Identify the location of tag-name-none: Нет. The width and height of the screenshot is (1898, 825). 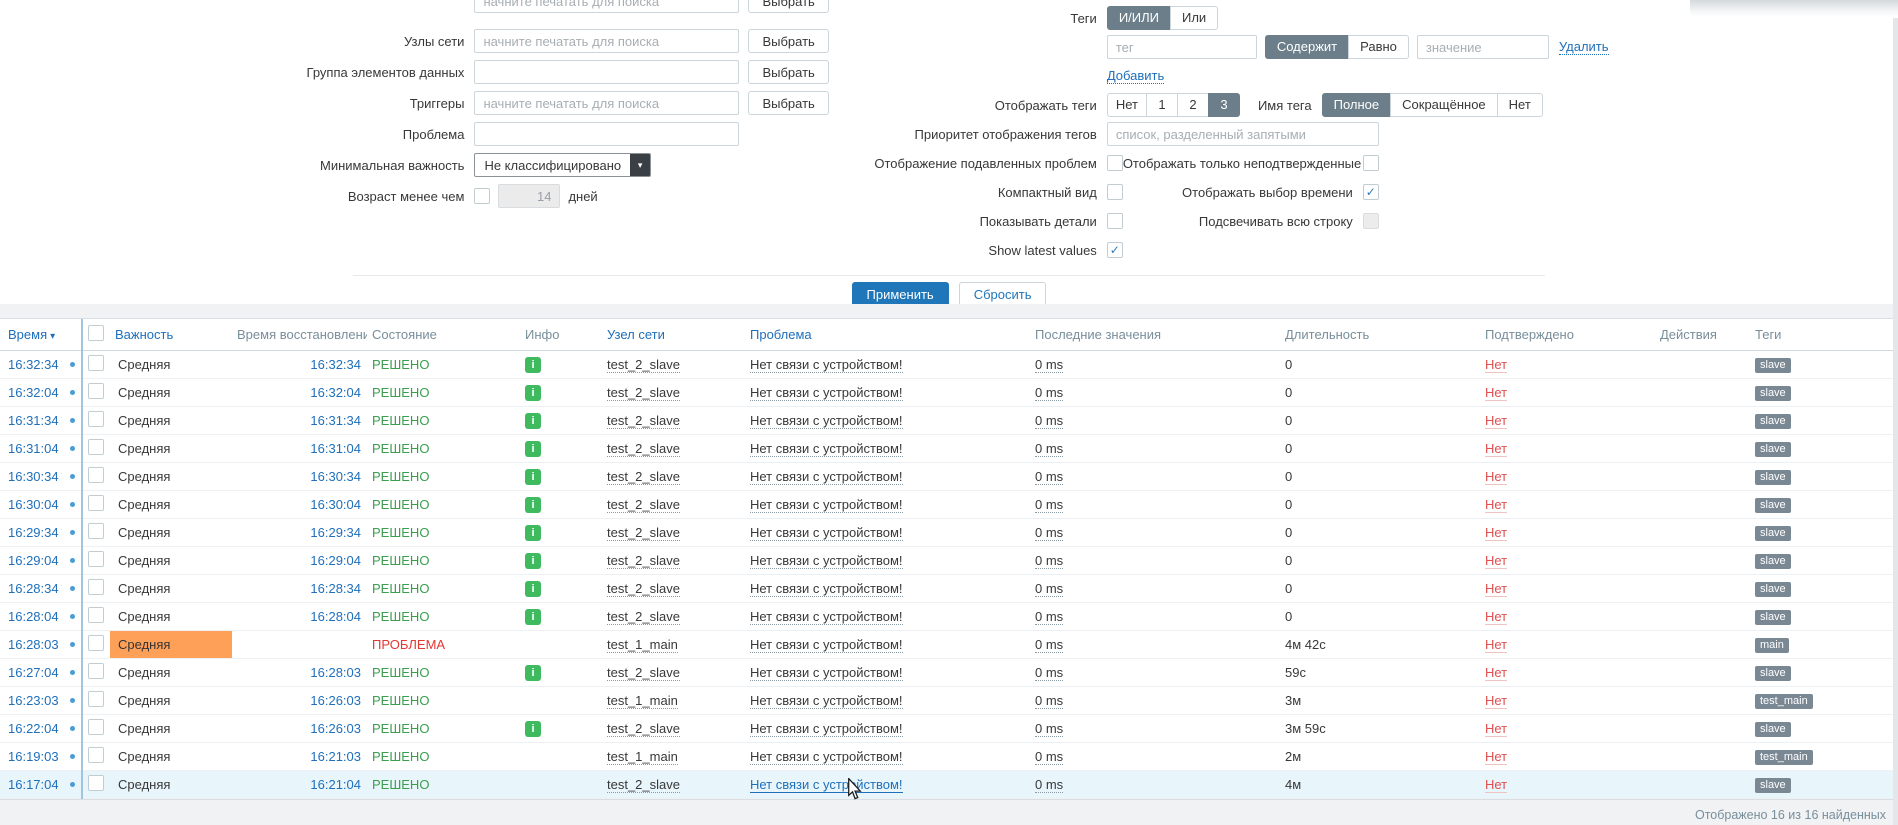
(1519, 105).